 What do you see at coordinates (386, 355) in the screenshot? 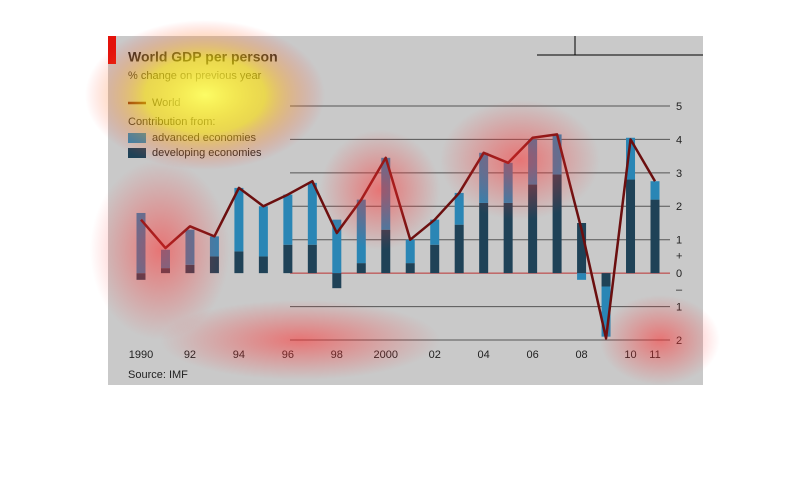
I see `x-tick-label: 2000` at bounding box center [386, 355].